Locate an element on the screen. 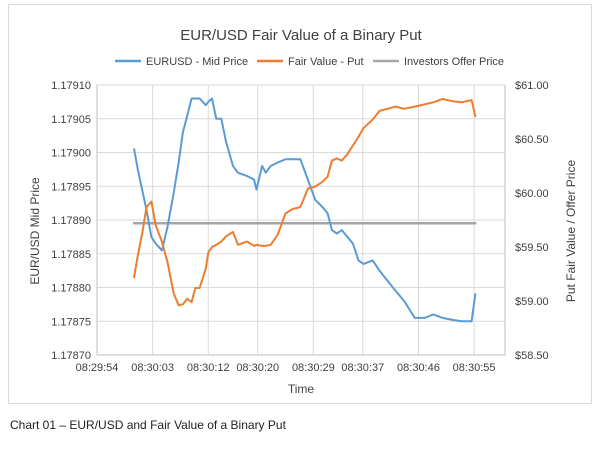 The image size is (600, 452). x-axis-label: Time is located at coordinates (301, 389).